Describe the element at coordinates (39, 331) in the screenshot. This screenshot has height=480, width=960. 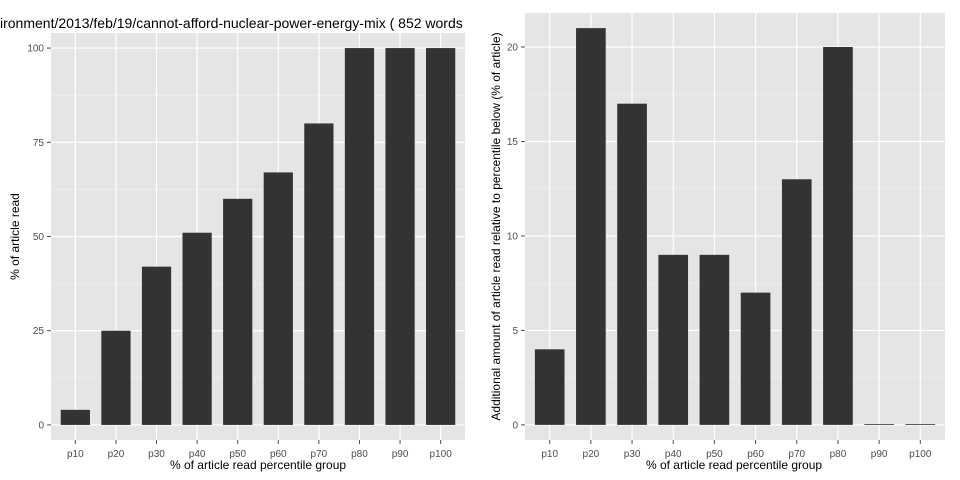
I see `y-tick-label: 25` at that location.